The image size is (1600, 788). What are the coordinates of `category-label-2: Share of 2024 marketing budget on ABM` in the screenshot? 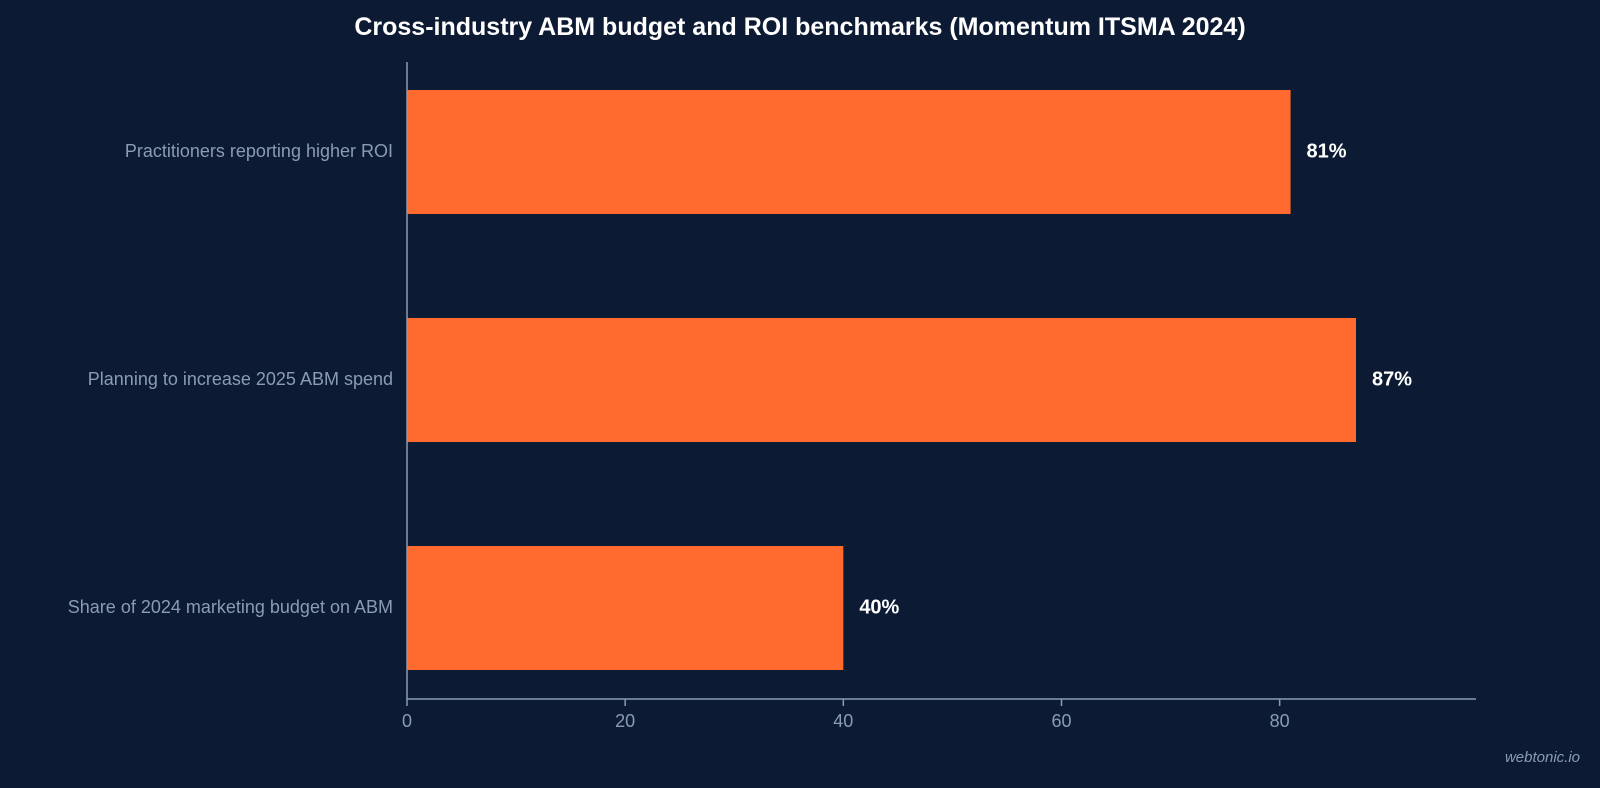 It's located at (230, 607).